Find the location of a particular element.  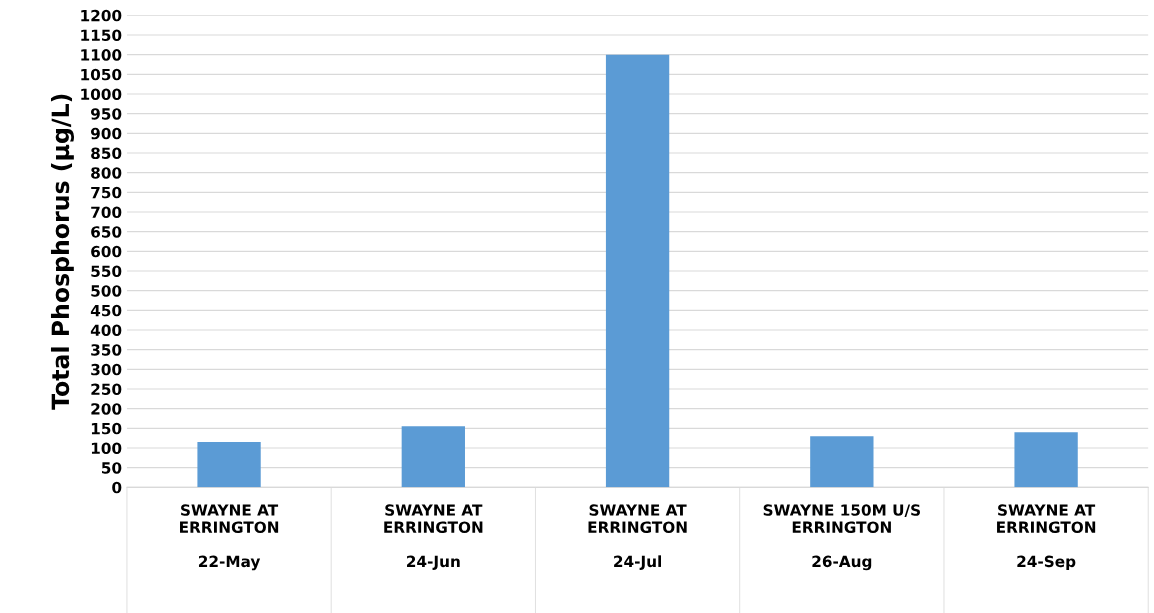

category-label: SWAYNE AT ERRINGTON 24-Sep is located at coordinates (1046, 537).